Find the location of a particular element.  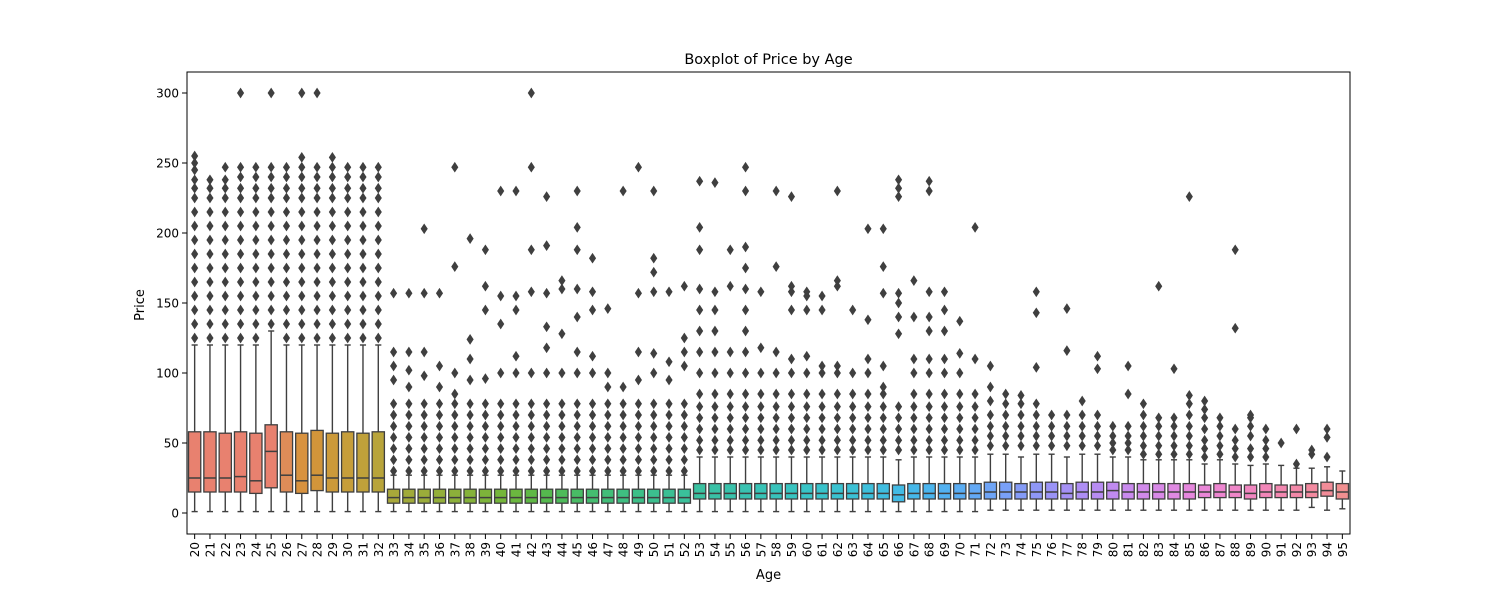

y-tick-label: 200 is located at coordinates (167, 234).